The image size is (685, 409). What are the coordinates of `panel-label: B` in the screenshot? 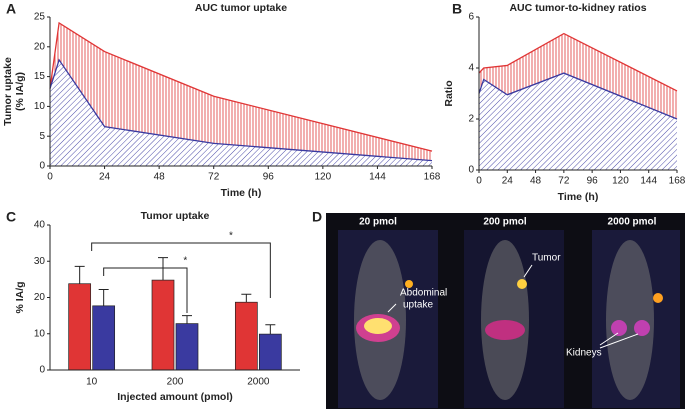 It's located at (457, 9).